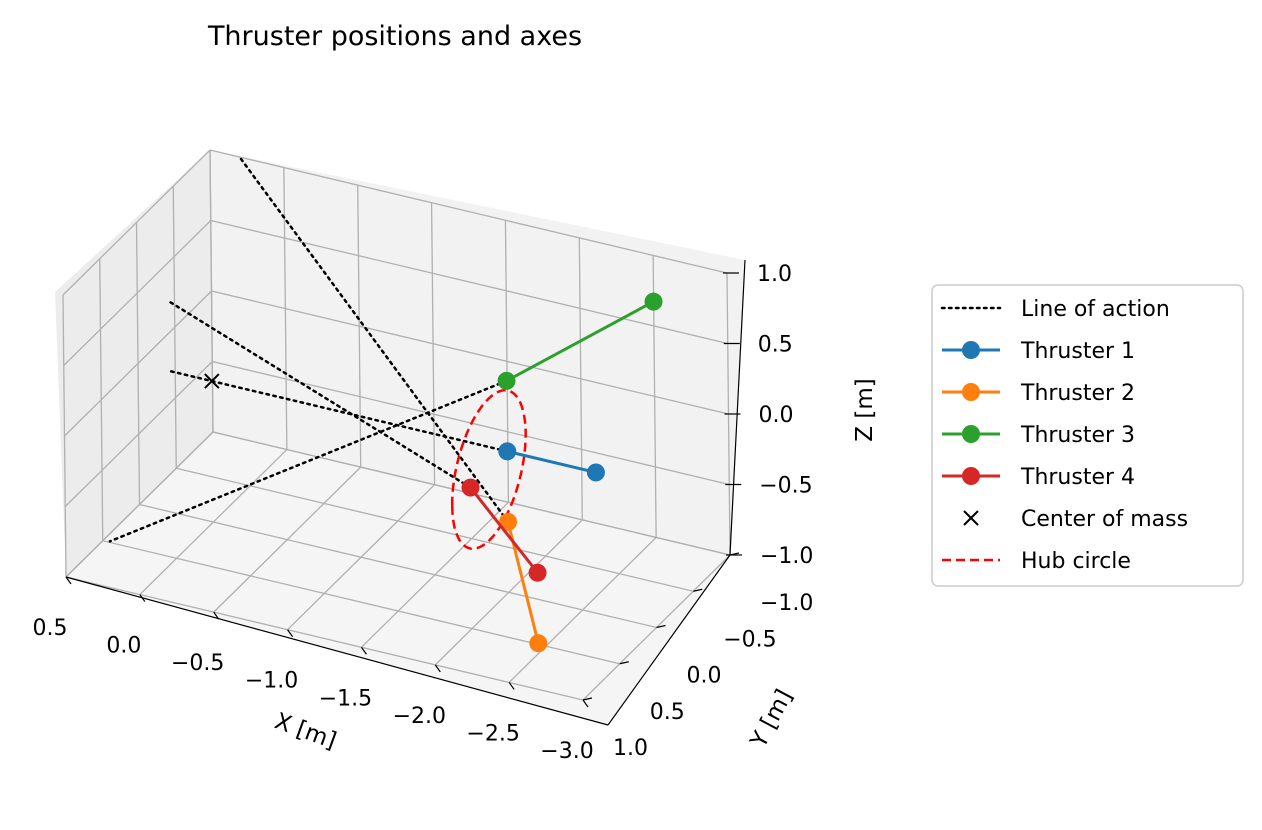  I want to click on legend-entry: Line of action, so click(1055, 309).